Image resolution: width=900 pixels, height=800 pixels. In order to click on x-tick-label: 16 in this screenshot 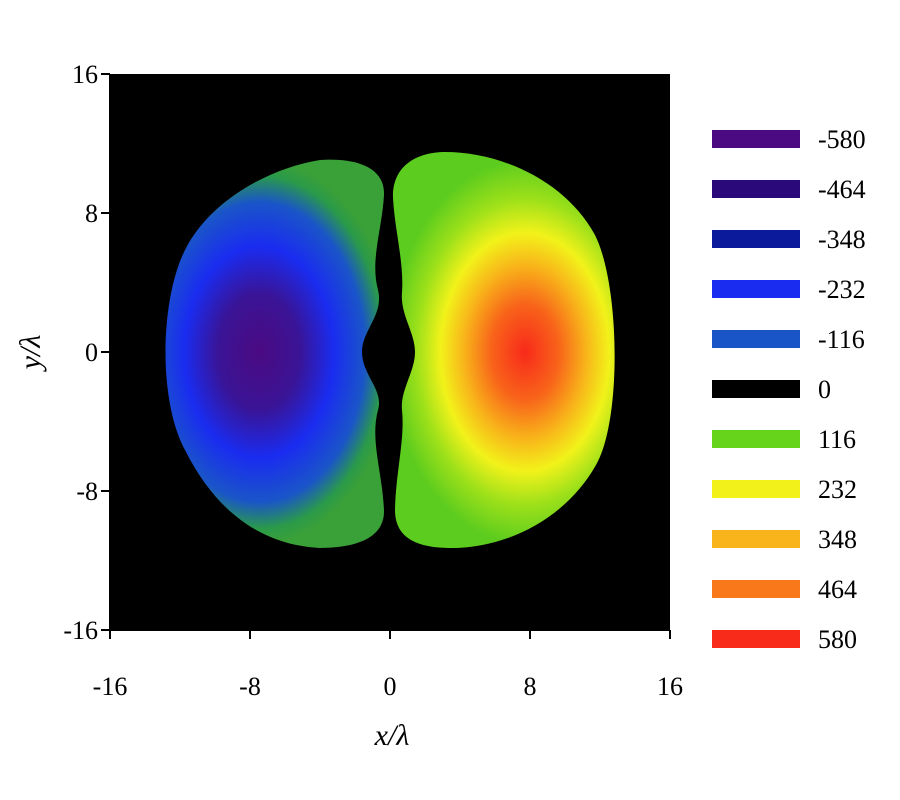, I will do `click(670, 686)`.